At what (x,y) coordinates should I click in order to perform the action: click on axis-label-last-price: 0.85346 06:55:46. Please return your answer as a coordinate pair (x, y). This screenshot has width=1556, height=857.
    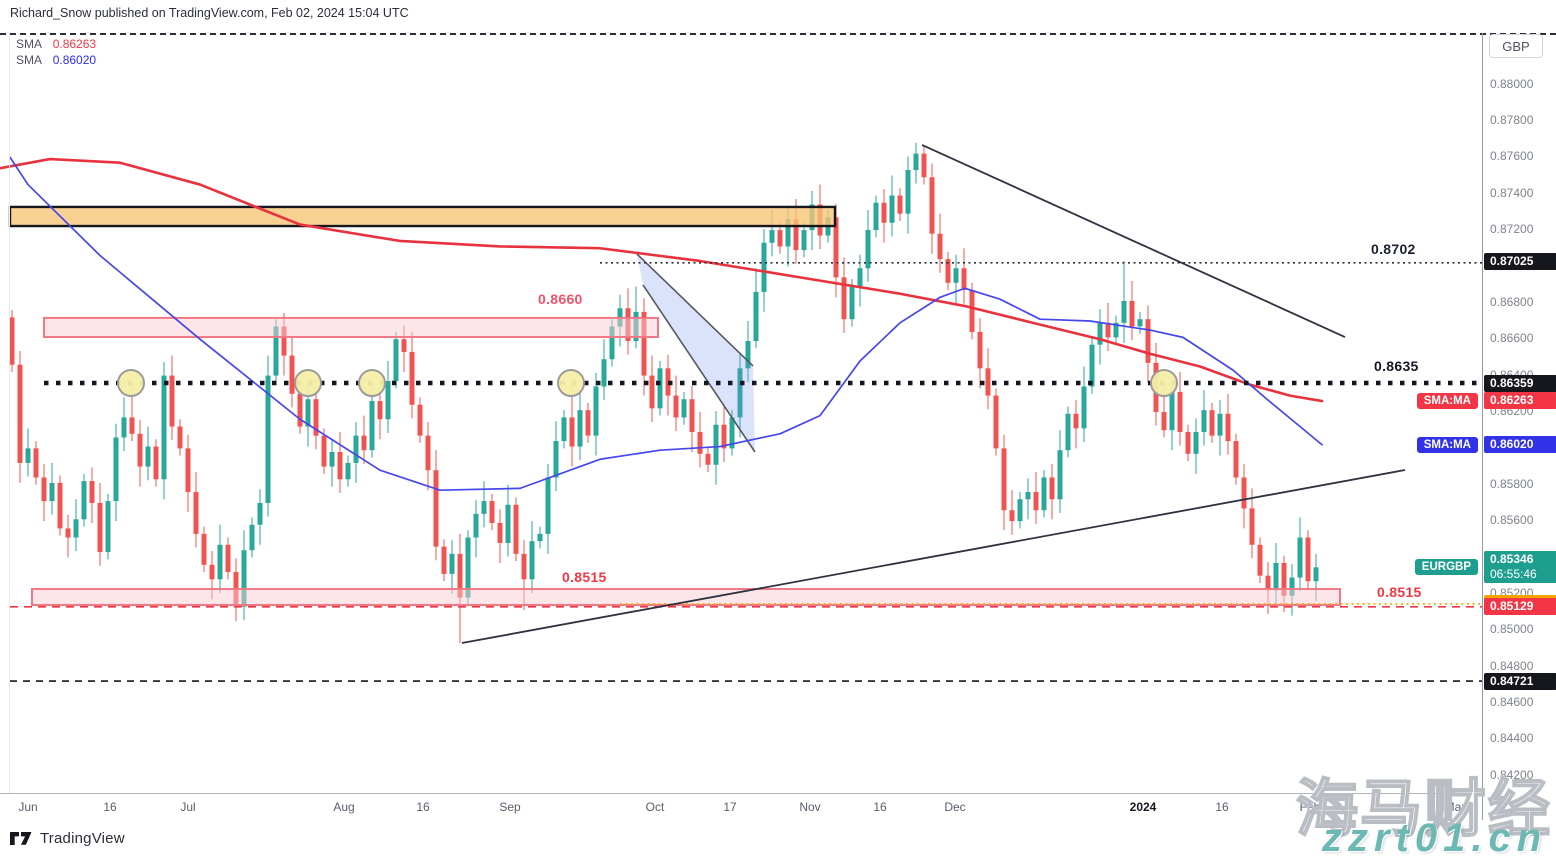
    Looking at the image, I should click on (1520, 567).